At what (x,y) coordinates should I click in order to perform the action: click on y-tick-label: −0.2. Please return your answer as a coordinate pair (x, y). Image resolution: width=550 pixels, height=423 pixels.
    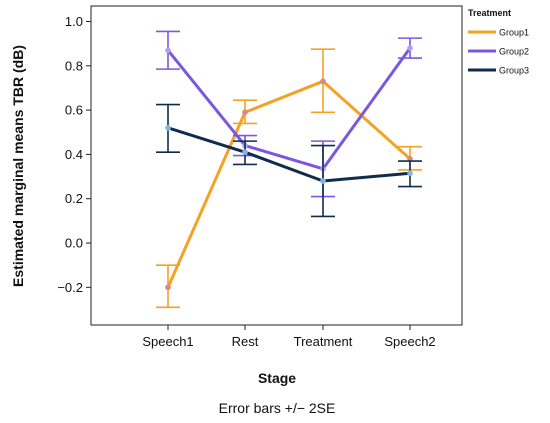
    Looking at the image, I should click on (70, 287).